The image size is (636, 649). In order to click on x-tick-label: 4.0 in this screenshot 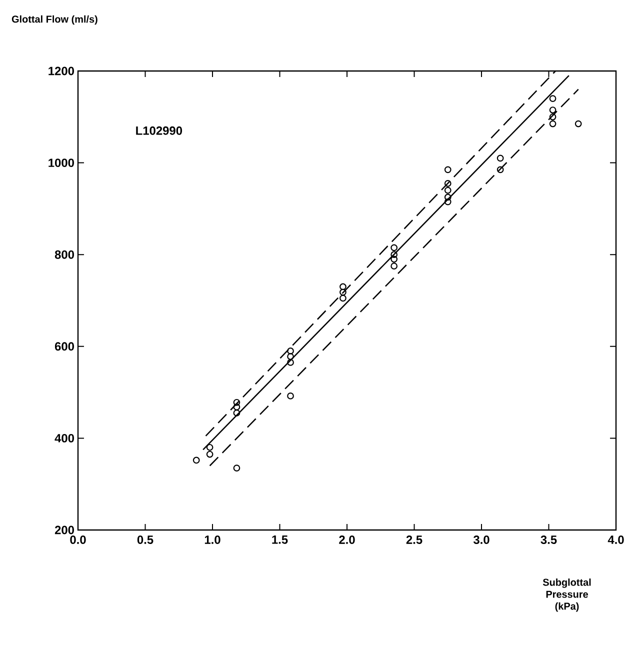, I will do `click(616, 540)`.